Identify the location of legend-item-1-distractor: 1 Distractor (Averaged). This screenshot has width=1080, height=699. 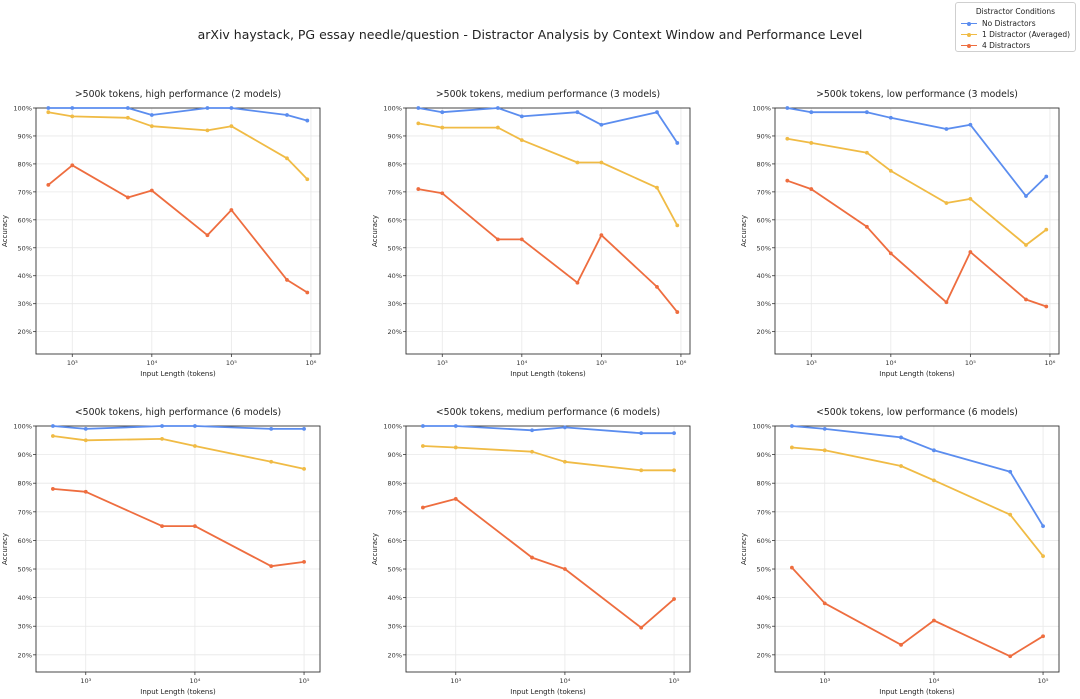
(1015, 34).